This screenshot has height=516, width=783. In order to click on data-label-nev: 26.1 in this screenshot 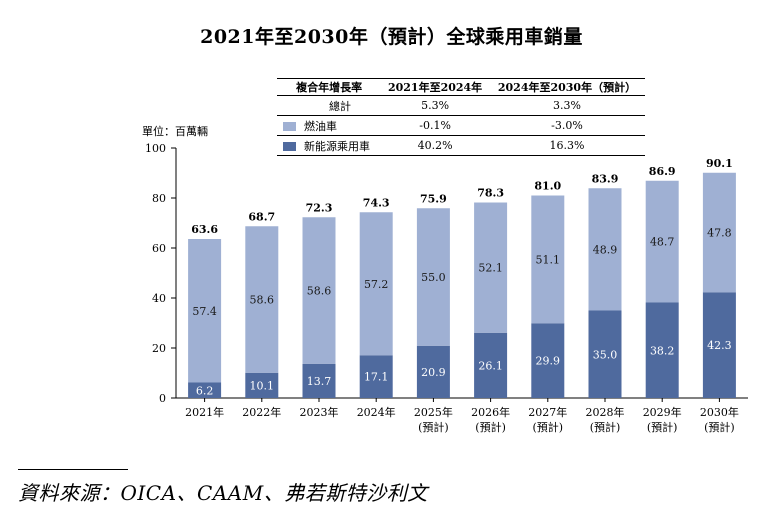, I will do `click(490, 365)`.